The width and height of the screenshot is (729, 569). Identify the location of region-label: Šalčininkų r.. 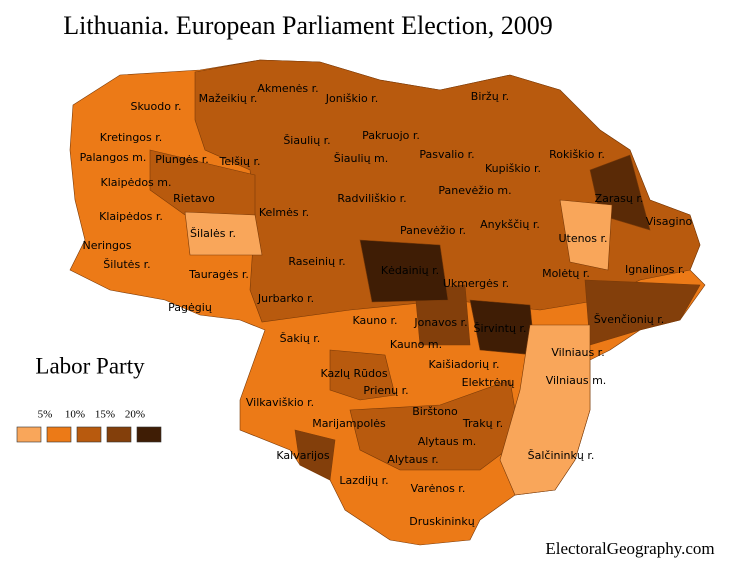
(561, 455).